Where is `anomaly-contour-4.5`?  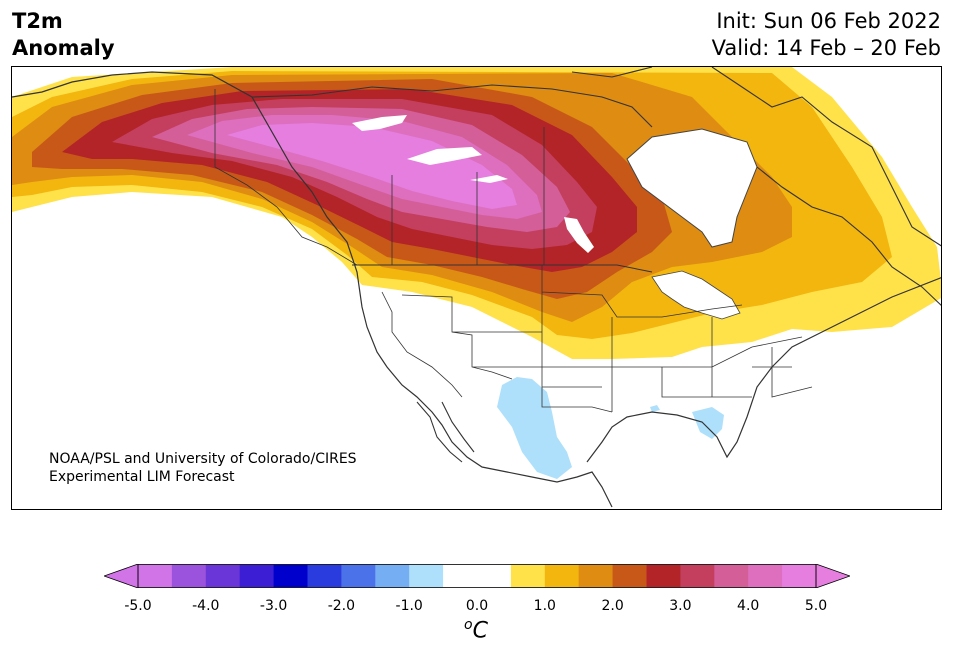 anomaly-contour-4.5 is located at coordinates (372, 166).